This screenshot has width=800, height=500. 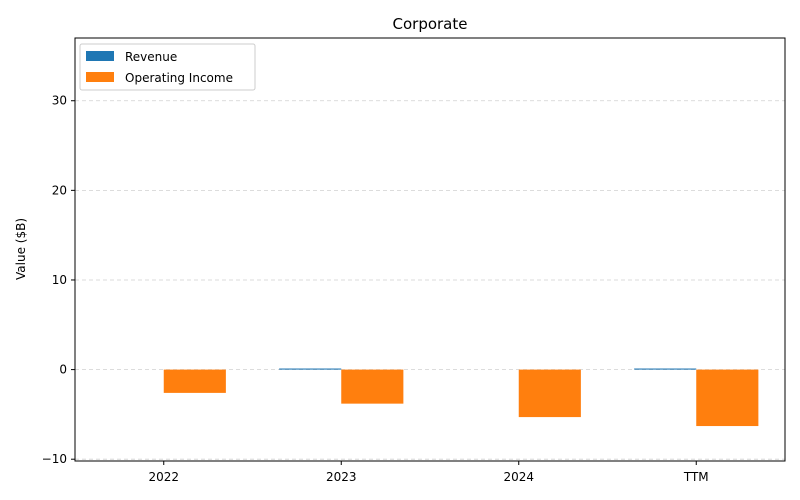 I want to click on legend-box, so click(x=167, y=67).